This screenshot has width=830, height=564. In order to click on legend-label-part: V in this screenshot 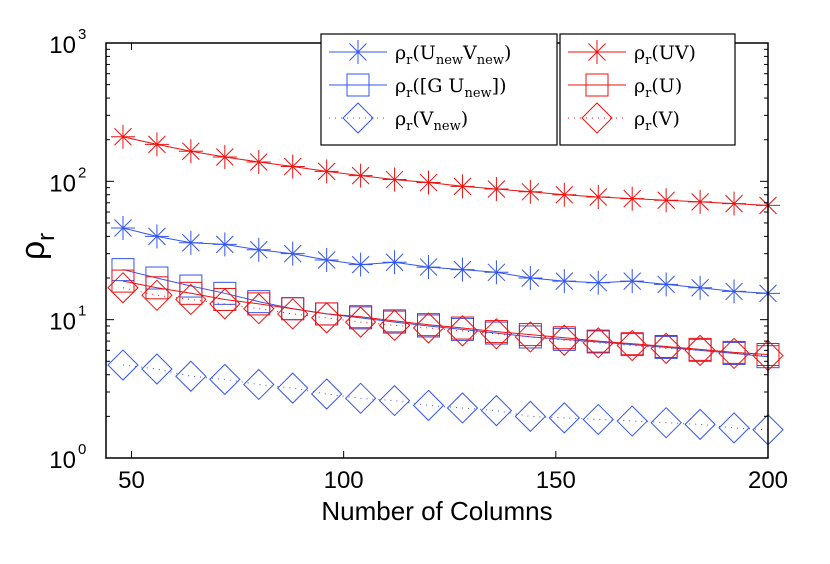, I will do `click(469, 53)`.